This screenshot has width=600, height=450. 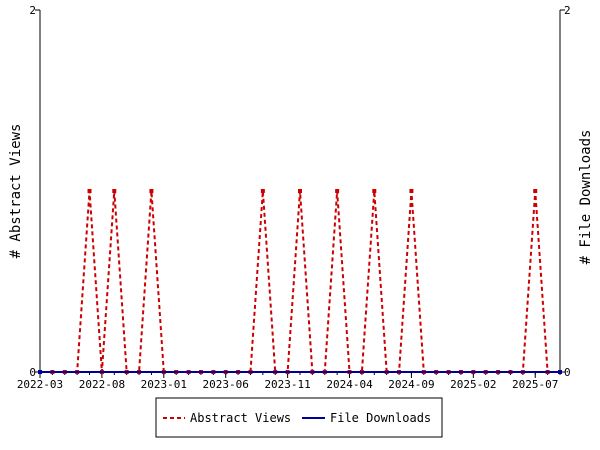 I want to click on x-tick-label: 2023-06, so click(x=226, y=384).